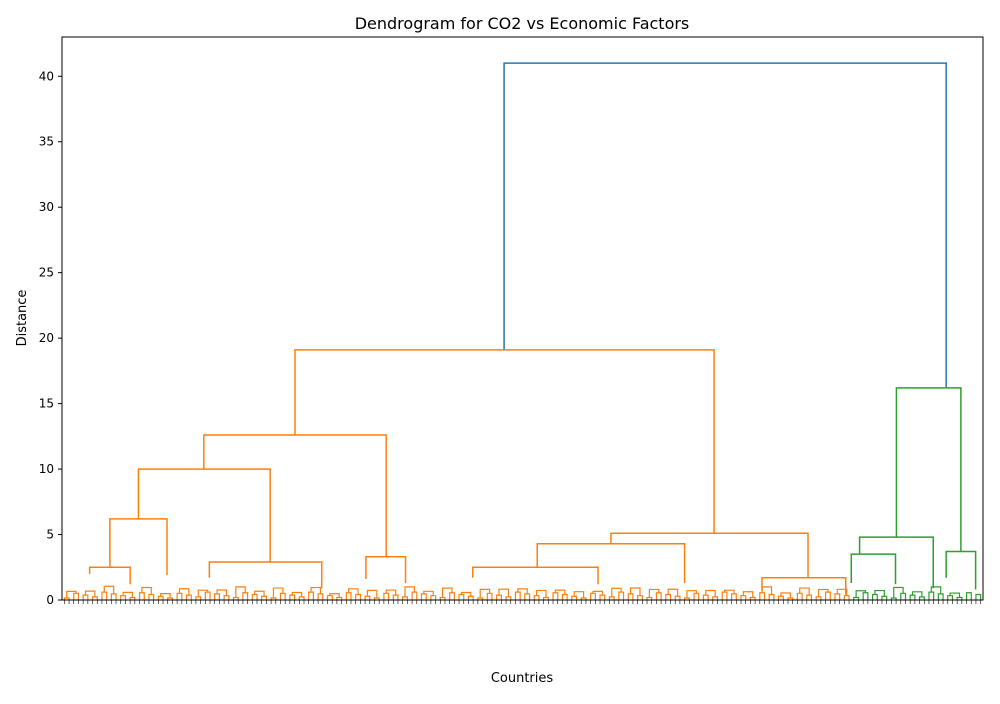 This screenshot has height=704, width=1000. What do you see at coordinates (46, 207) in the screenshot?
I see `y-tick-label: 30` at bounding box center [46, 207].